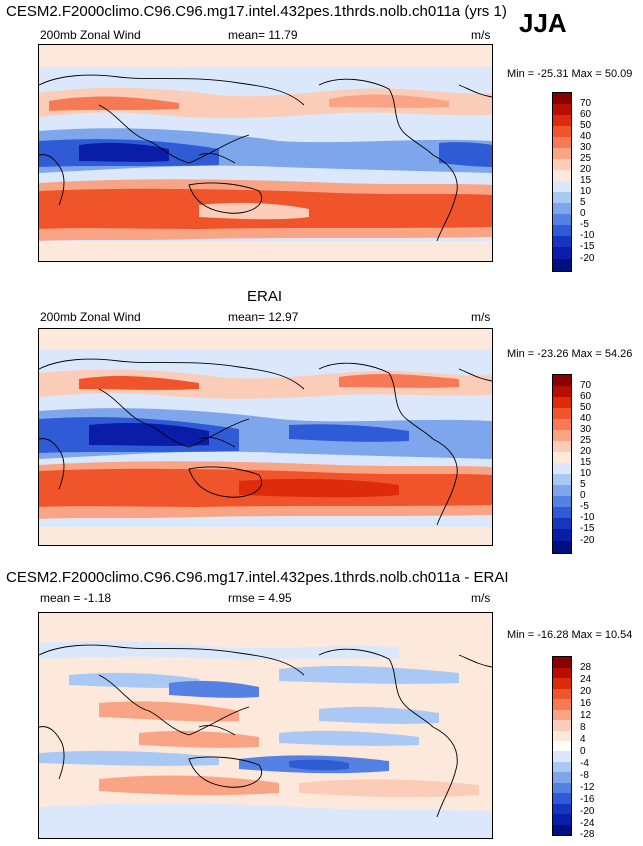 The image size is (643, 846). What do you see at coordinates (260, 598) in the screenshot?
I see `panel3-rmse-label: rmse = 4.95` at bounding box center [260, 598].